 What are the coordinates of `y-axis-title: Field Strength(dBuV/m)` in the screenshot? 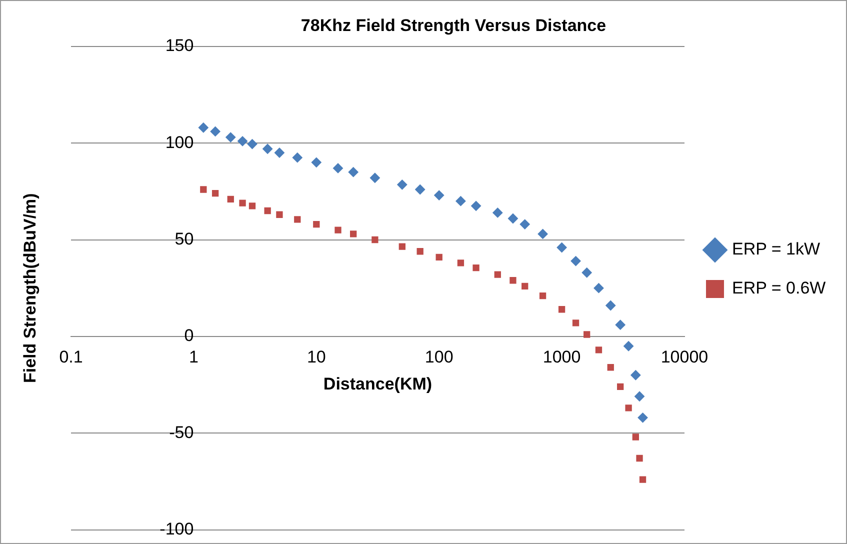 It's located at (30, 288).